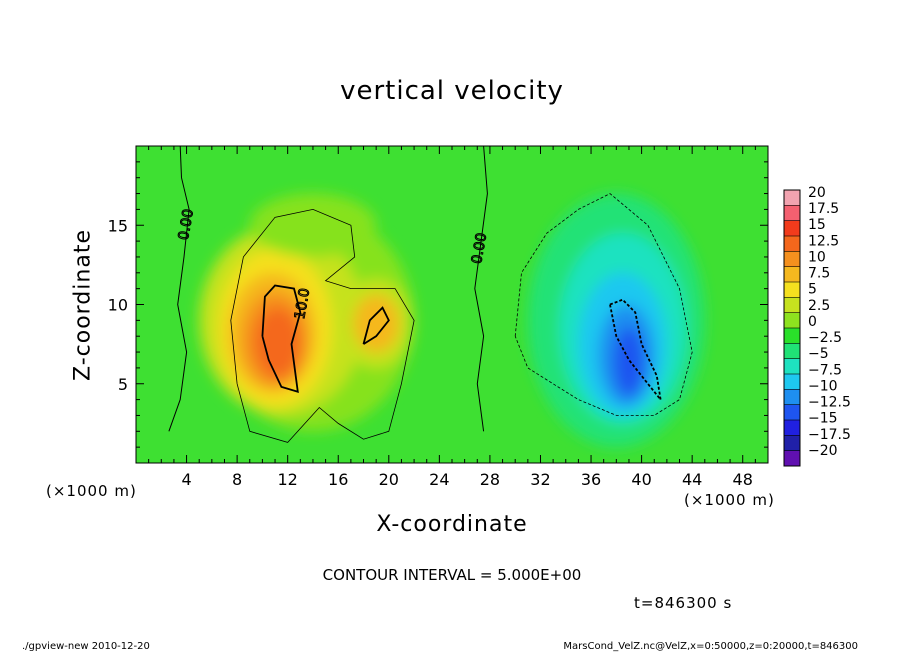 The image size is (904, 654). I want to click on y-tick-label: 5, so click(123, 384).